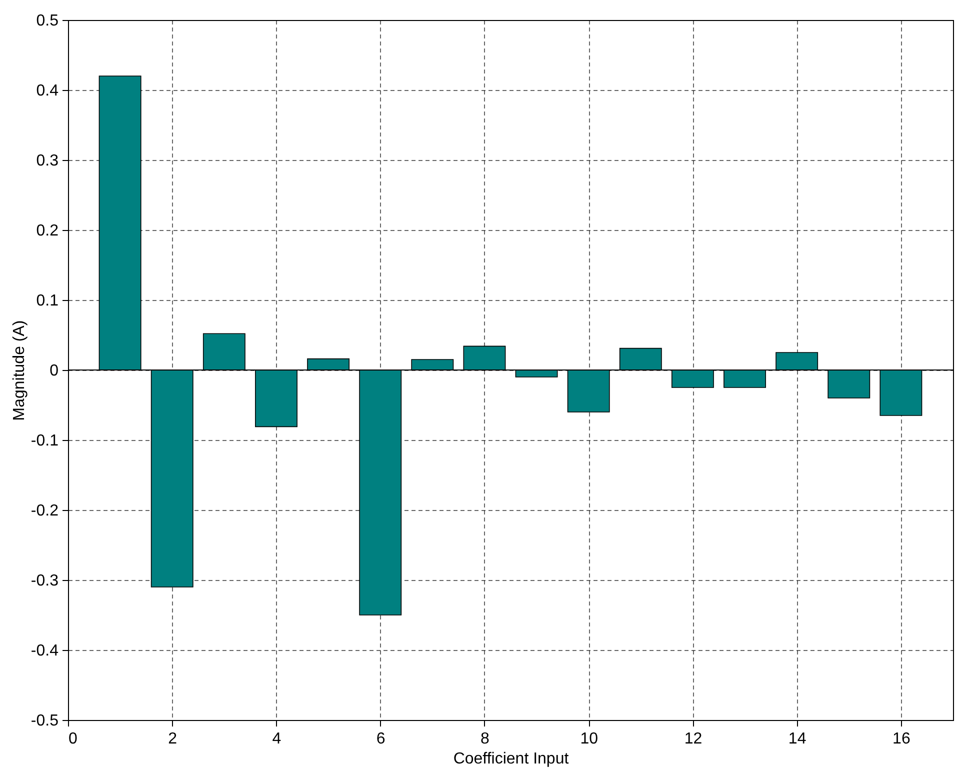 Image resolution: width=964 pixels, height=776 pixels. I want to click on y-tick-label: -0.3, so click(44, 581).